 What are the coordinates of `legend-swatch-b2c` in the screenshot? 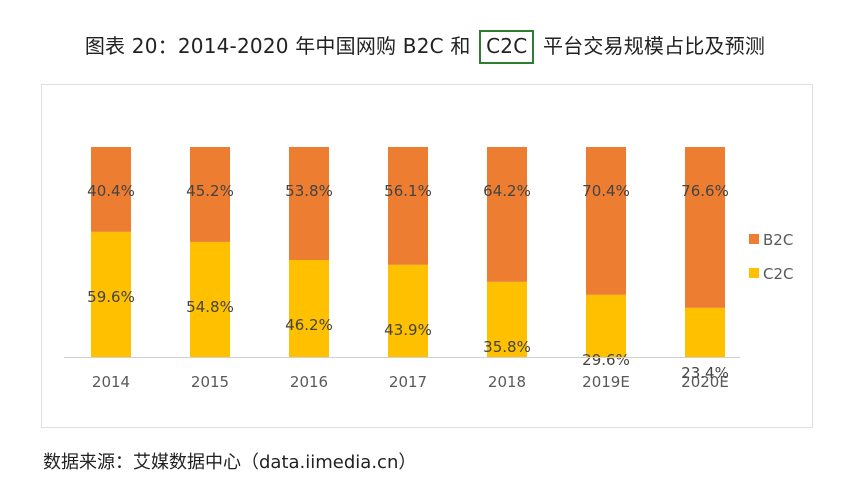 It's located at (754, 239).